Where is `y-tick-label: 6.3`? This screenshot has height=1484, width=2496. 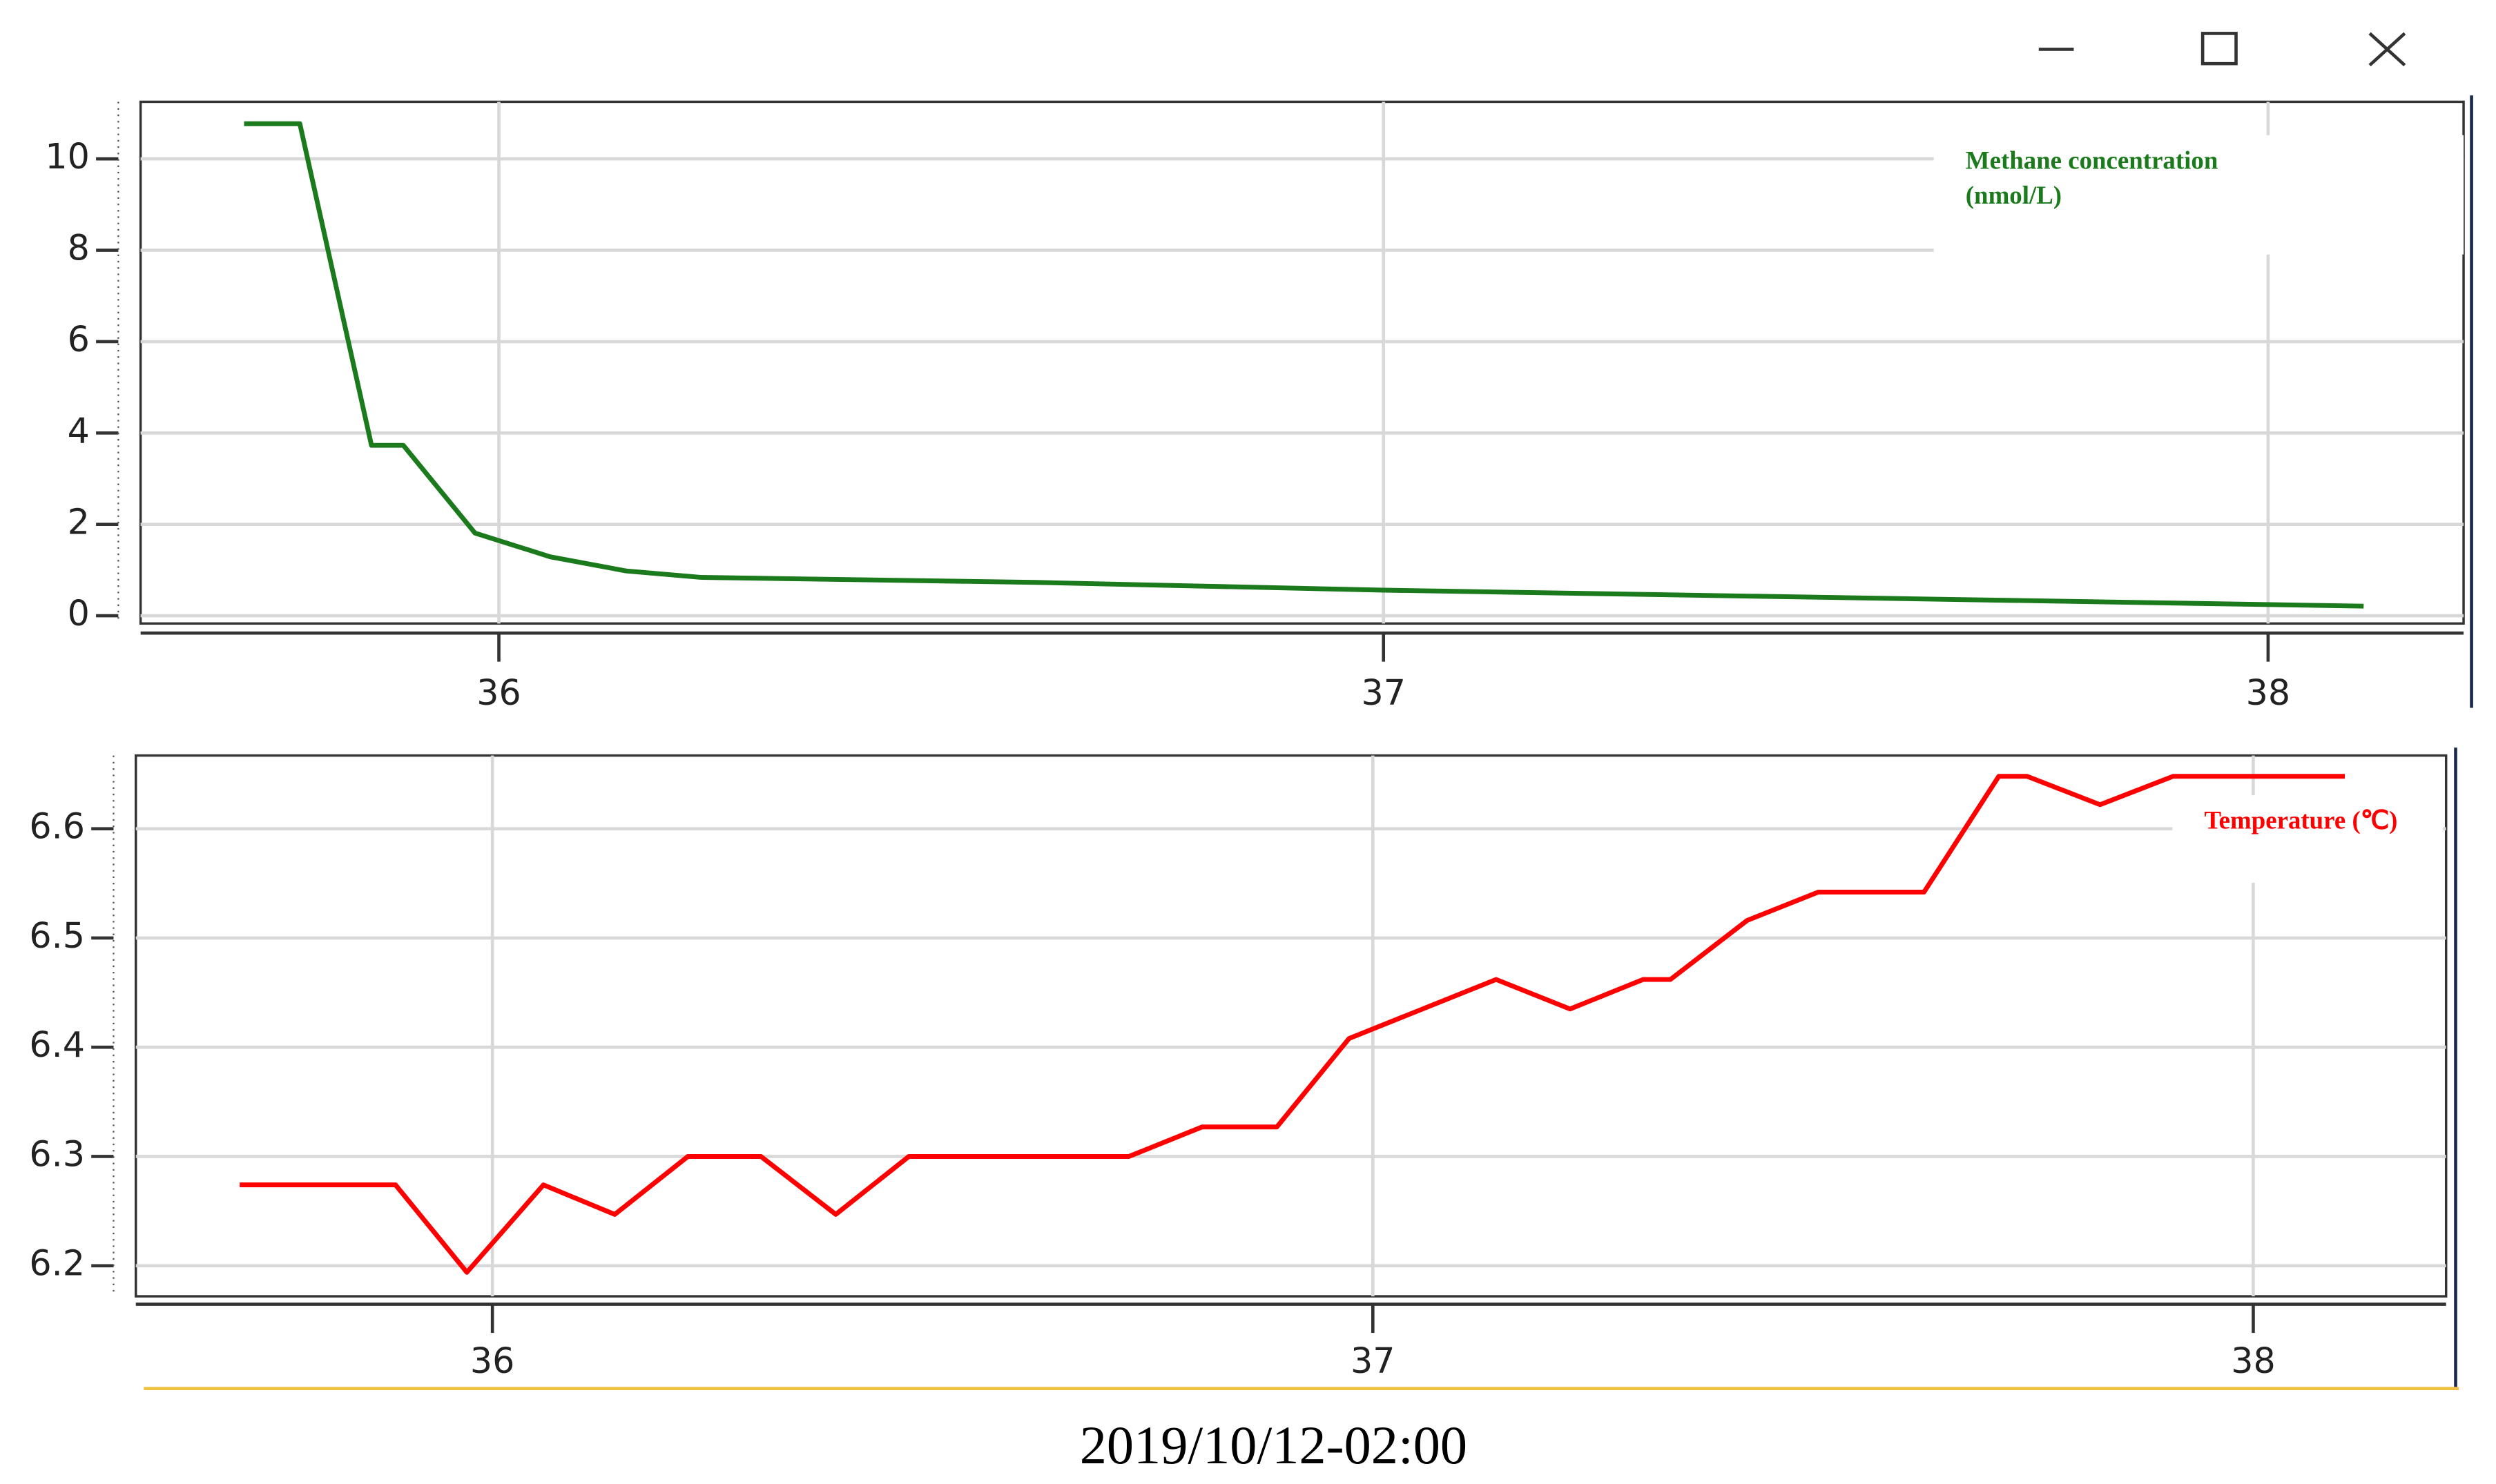 y-tick-label: 6.3 is located at coordinates (57, 1154).